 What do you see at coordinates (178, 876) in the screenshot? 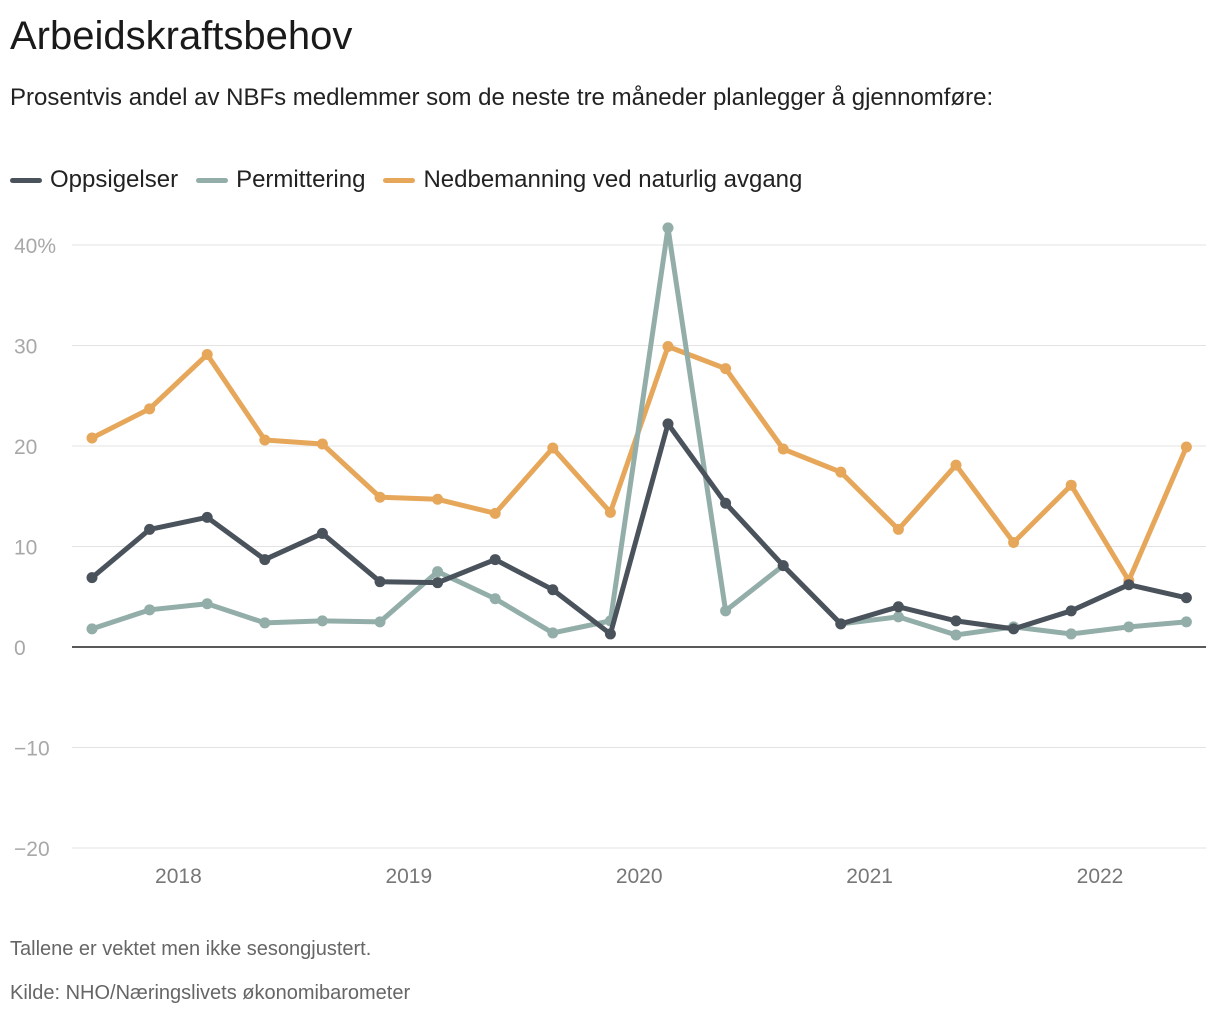
I see `x-tick-label: 2018` at bounding box center [178, 876].